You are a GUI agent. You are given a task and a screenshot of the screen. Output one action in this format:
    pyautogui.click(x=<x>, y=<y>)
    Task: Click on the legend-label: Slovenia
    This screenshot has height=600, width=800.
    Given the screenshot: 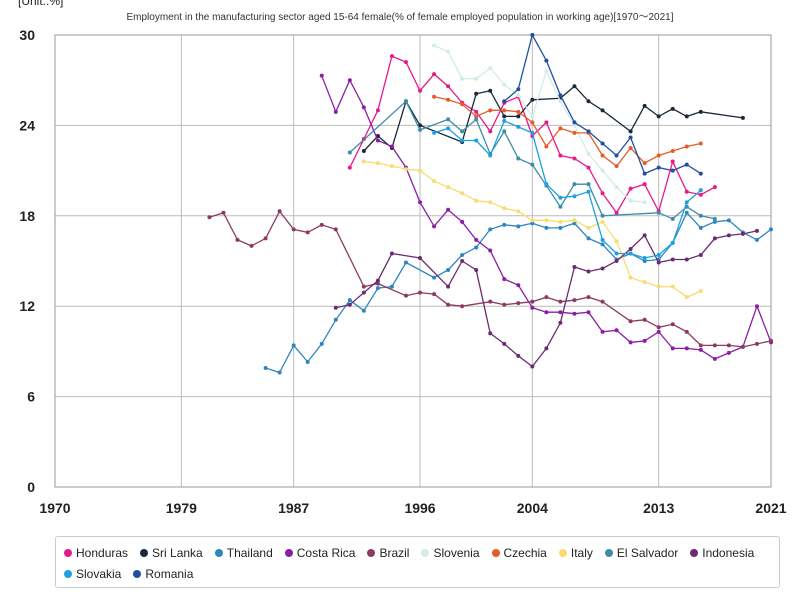 What is the action you would take?
    pyautogui.click(x=456, y=552)
    